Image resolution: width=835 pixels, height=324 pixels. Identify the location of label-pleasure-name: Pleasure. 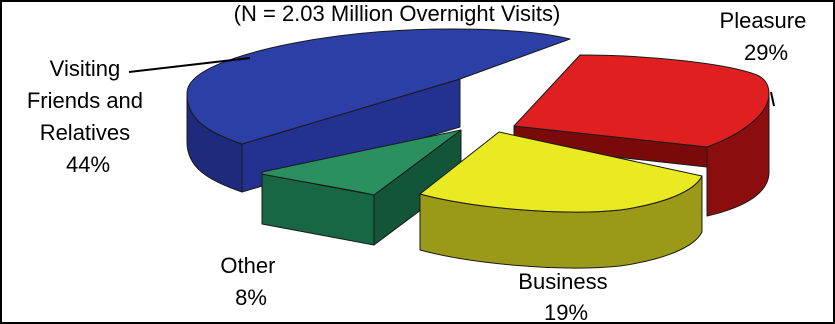
(763, 20).